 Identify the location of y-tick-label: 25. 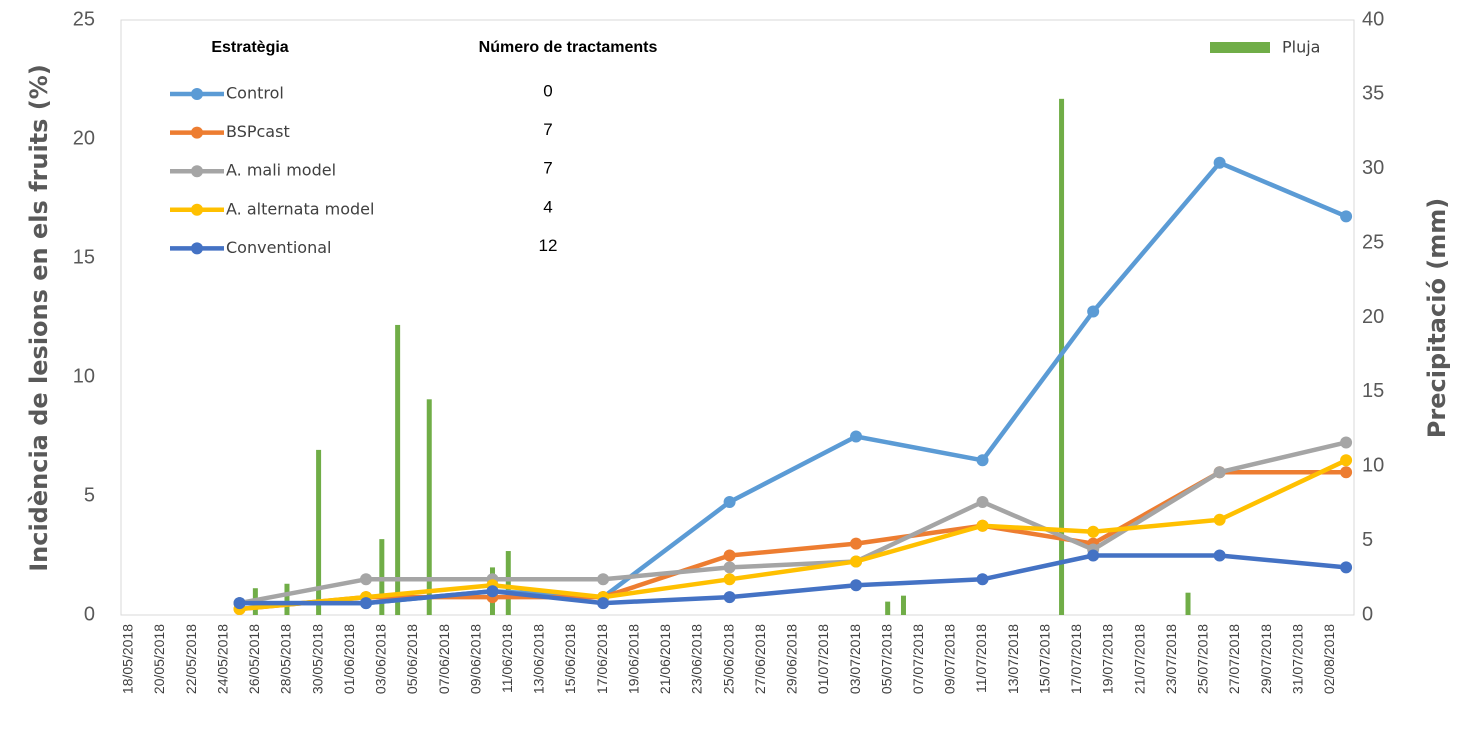
(84, 19).